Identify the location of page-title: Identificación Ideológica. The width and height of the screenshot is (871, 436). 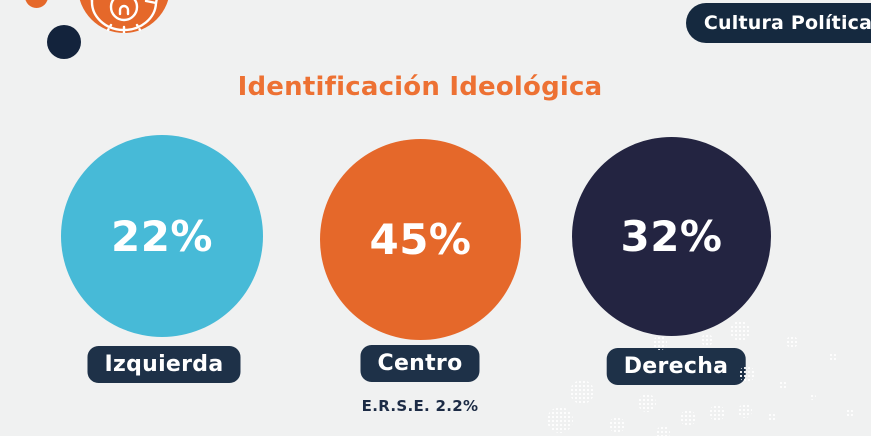
(420, 87).